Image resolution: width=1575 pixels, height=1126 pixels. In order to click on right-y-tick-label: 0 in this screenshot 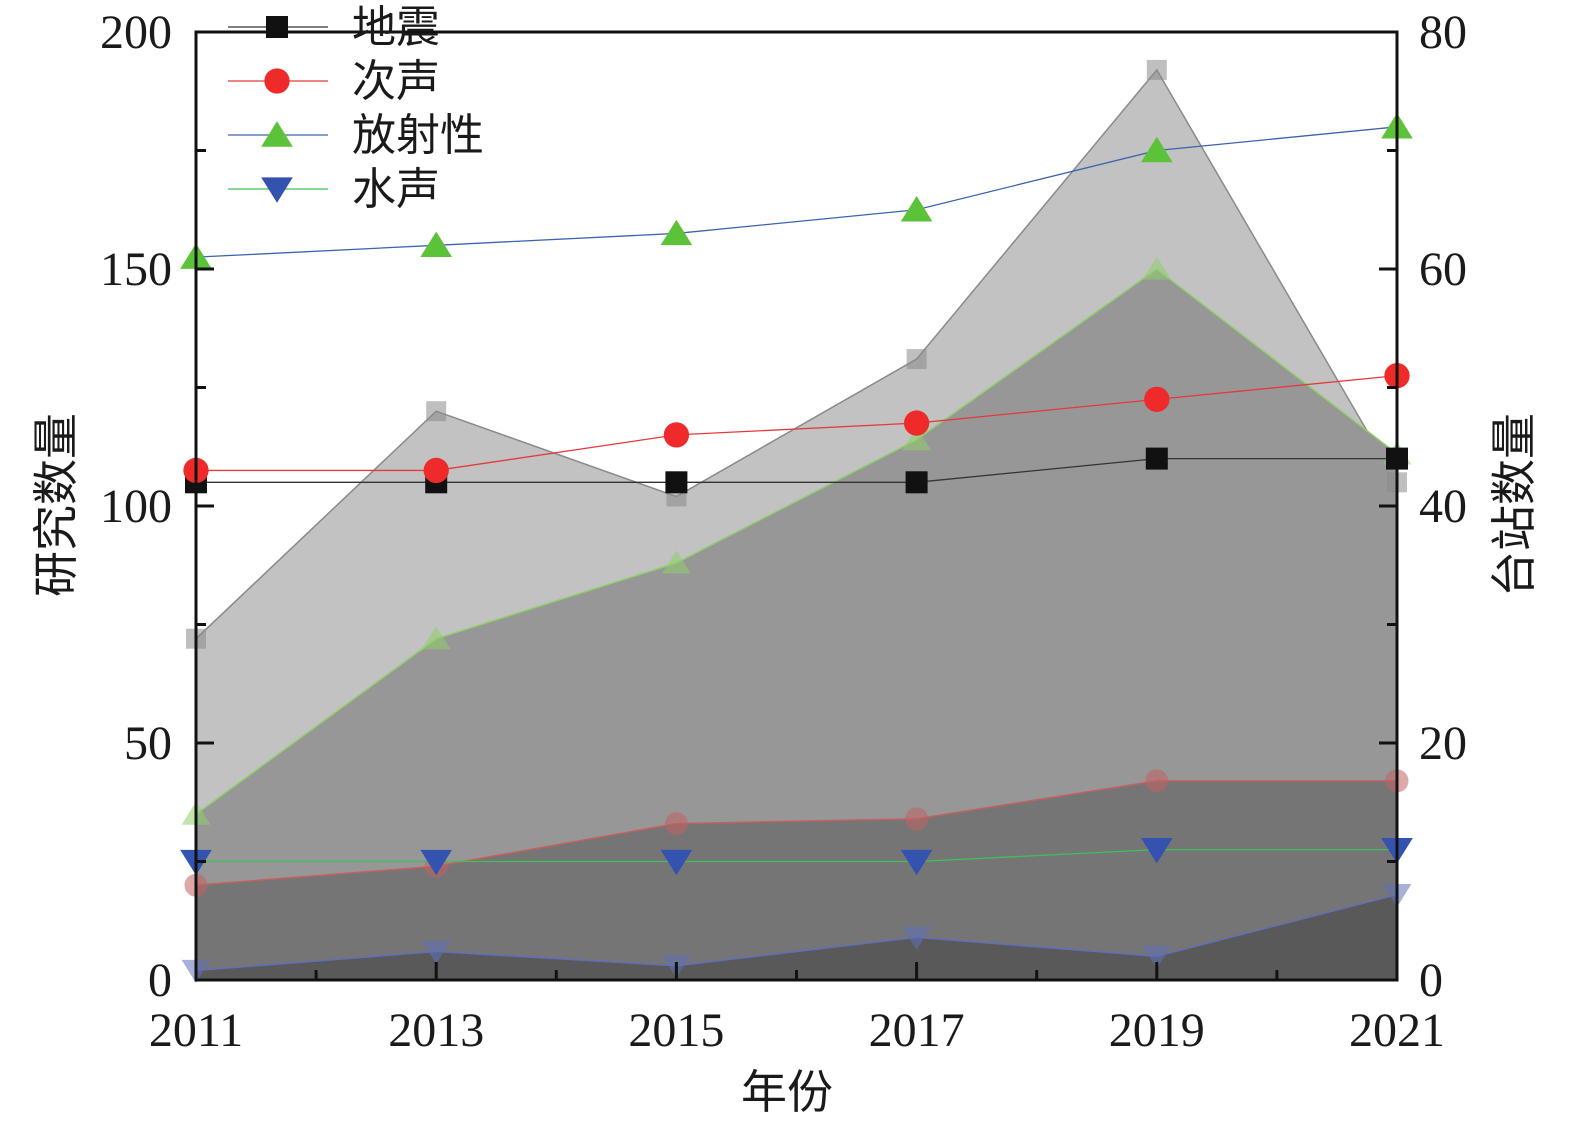, I will do `click(1431, 980)`.